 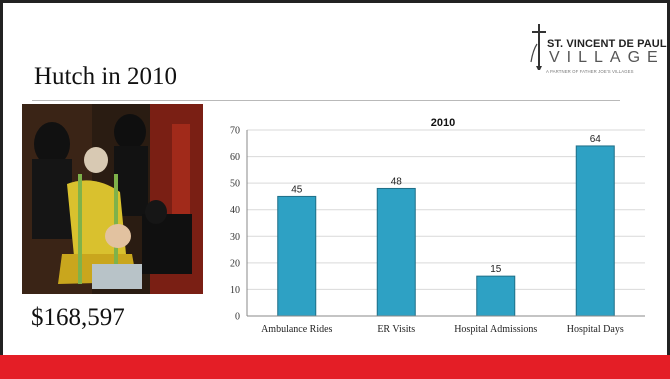 I want to click on x-tick-label: Hospital Days, so click(x=595, y=329).